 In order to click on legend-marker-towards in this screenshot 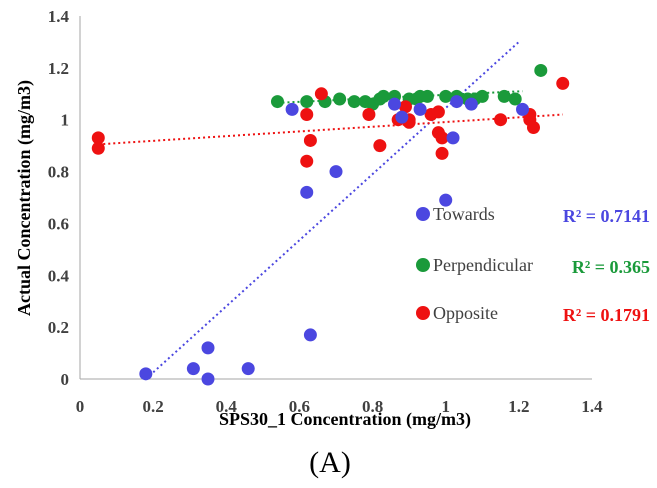, I will do `click(423, 214)`.